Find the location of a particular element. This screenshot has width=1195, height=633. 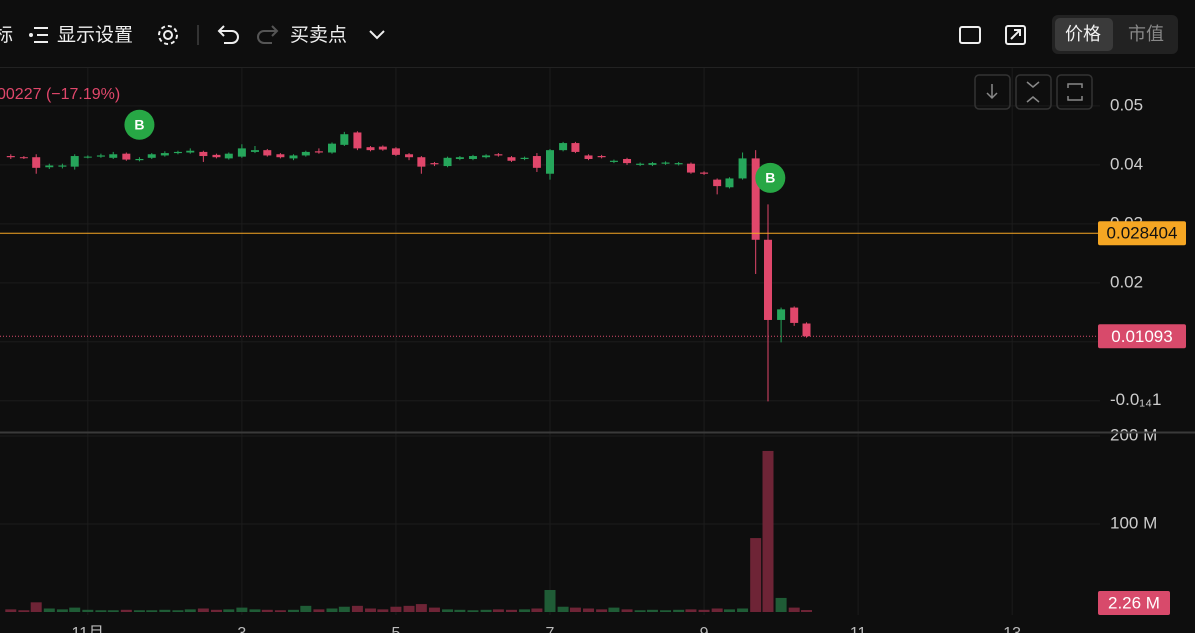

menu-icon is located at coordinates (38, 35).